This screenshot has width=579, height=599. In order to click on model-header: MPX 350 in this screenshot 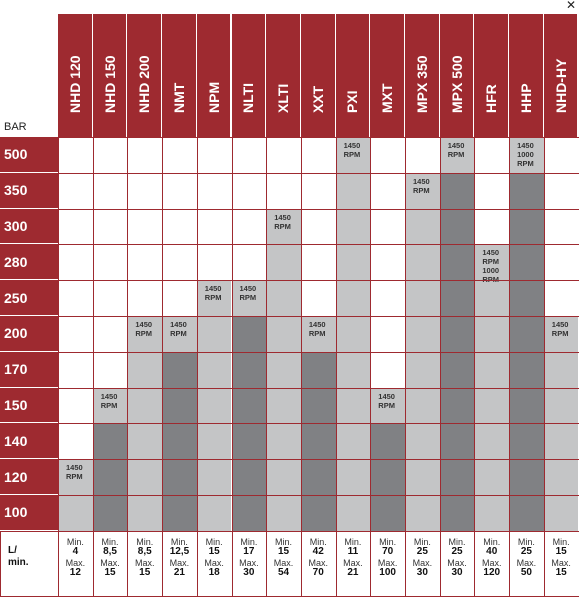, I will do `click(422, 75)`.